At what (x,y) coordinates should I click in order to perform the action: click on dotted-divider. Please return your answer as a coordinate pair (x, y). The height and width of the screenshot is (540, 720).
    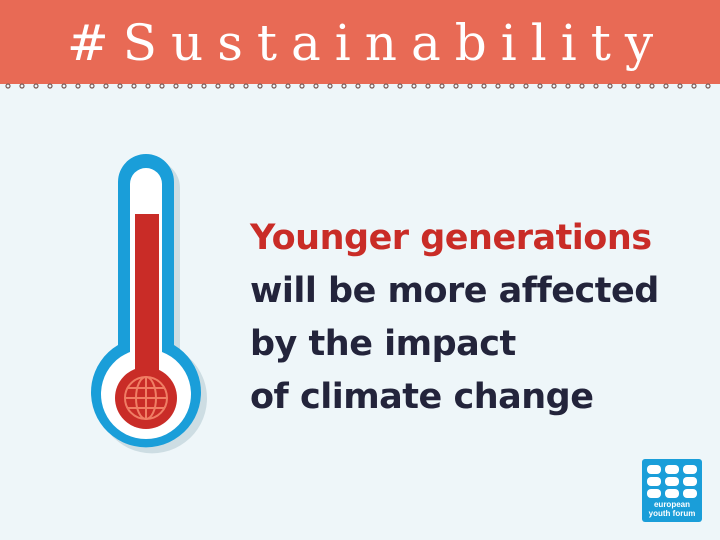
    Looking at the image, I should click on (358, 86).